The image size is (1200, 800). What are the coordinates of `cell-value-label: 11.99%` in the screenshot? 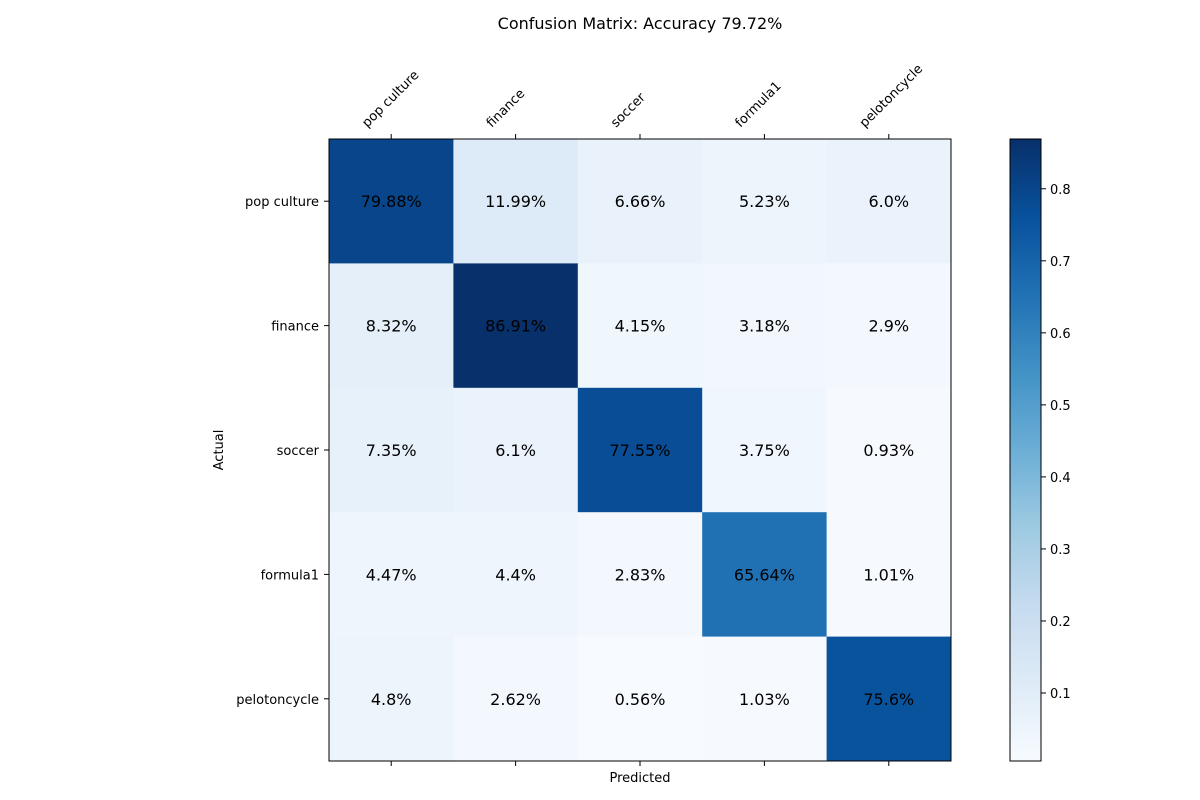 It's located at (515, 201).